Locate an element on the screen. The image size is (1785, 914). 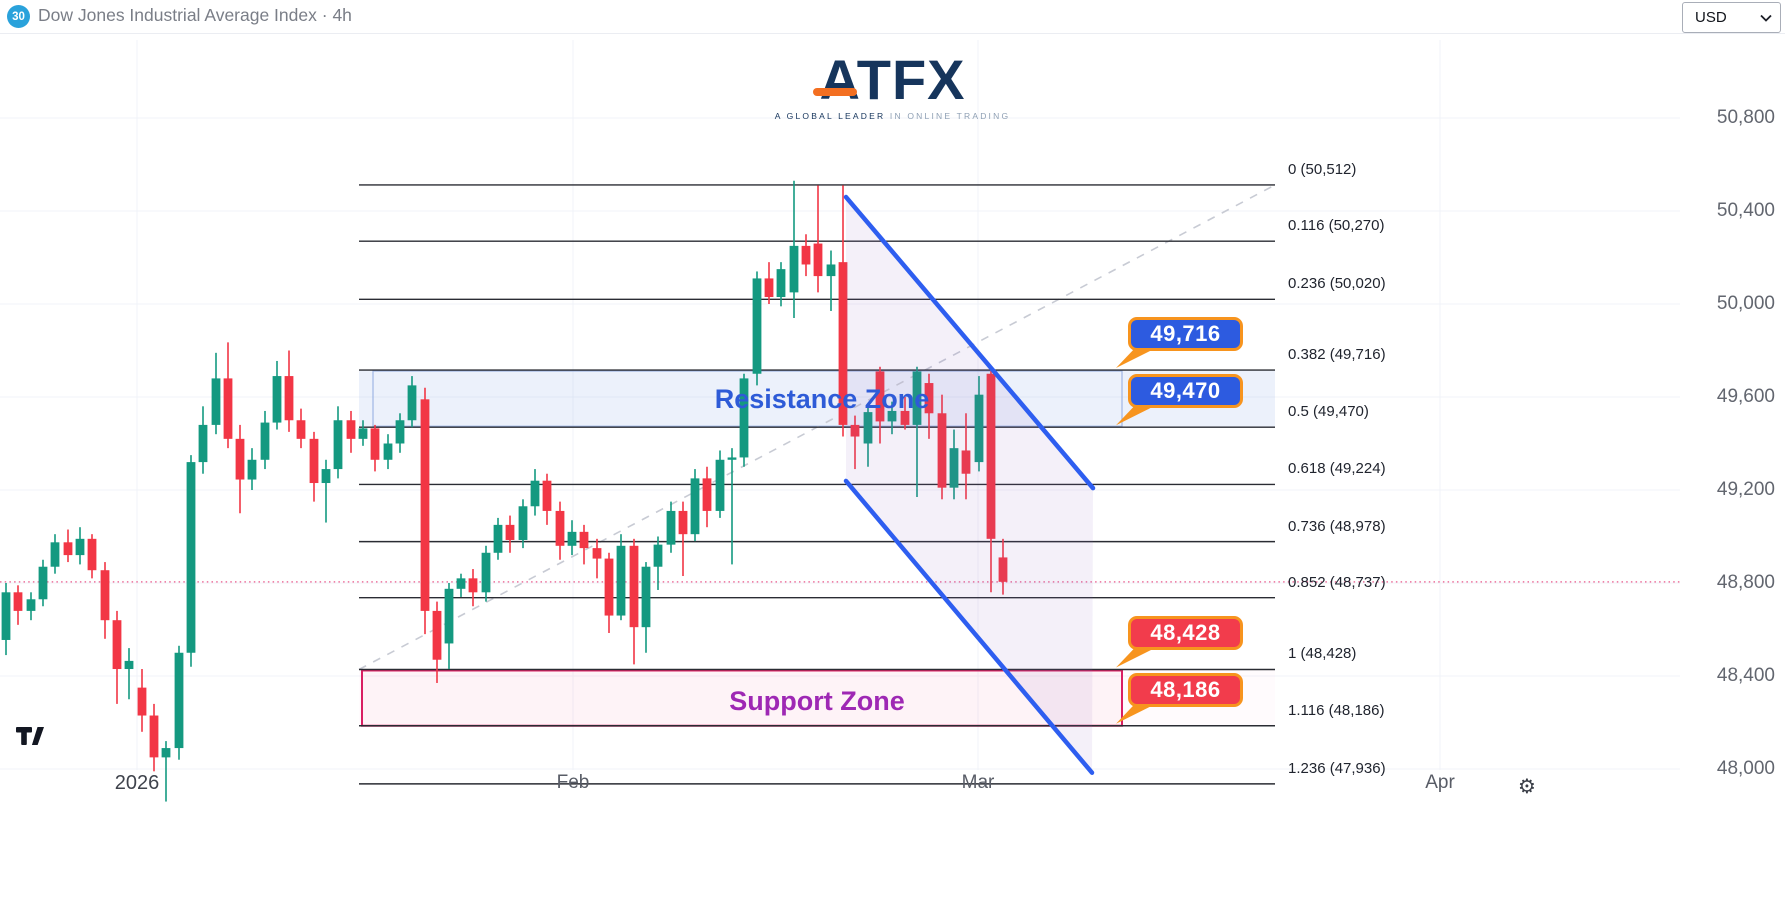
badge-tails is located at coordinates (1137, 535).